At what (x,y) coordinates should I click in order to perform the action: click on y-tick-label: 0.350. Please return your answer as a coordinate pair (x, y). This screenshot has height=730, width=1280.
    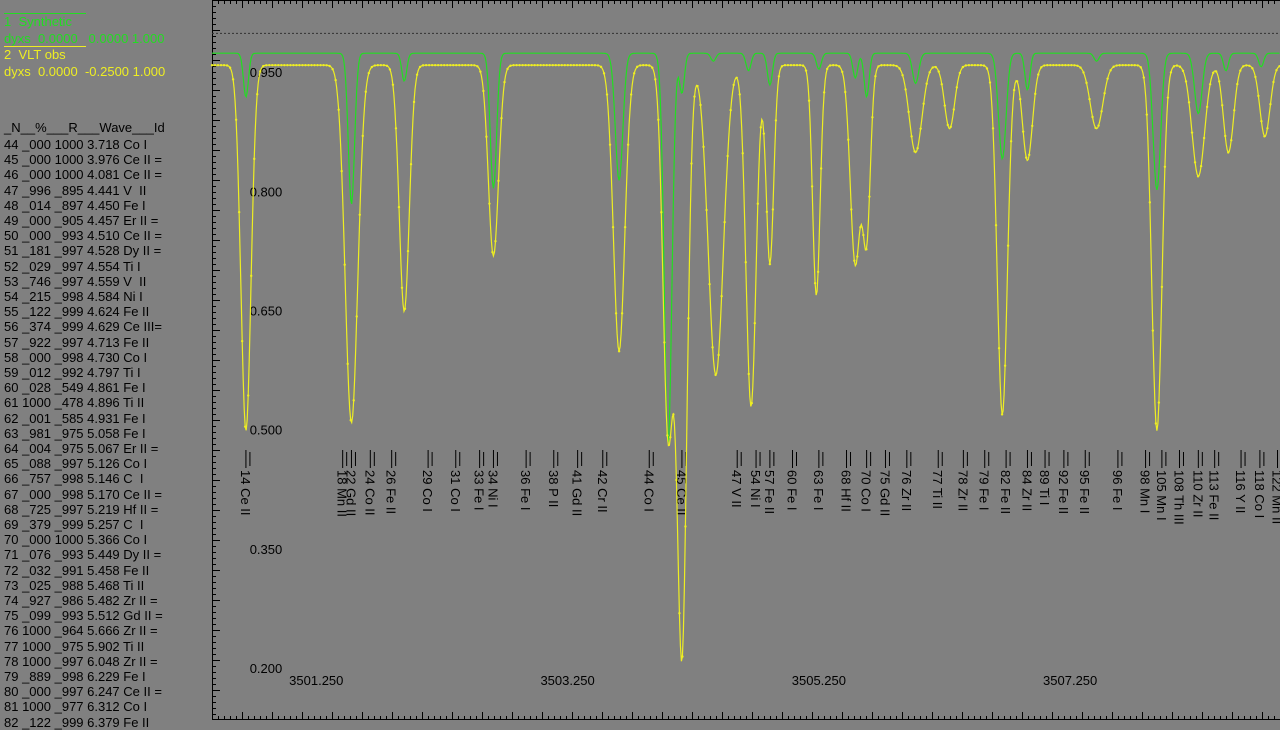
    Looking at the image, I should click on (266, 549).